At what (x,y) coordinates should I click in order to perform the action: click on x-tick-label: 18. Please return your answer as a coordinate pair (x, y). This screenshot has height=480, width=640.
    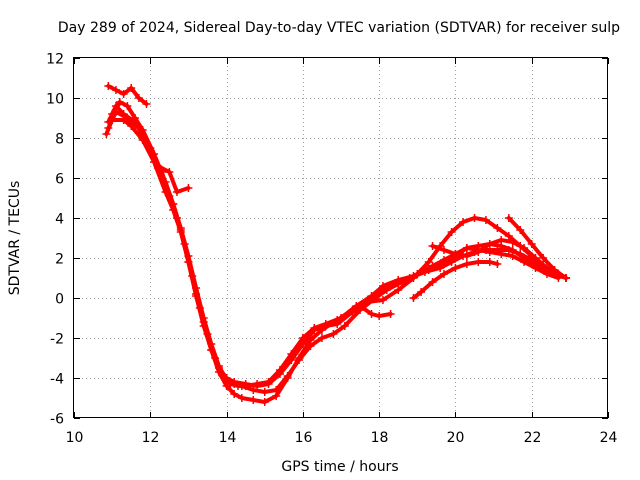
    Looking at the image, I should click on (380, 438).